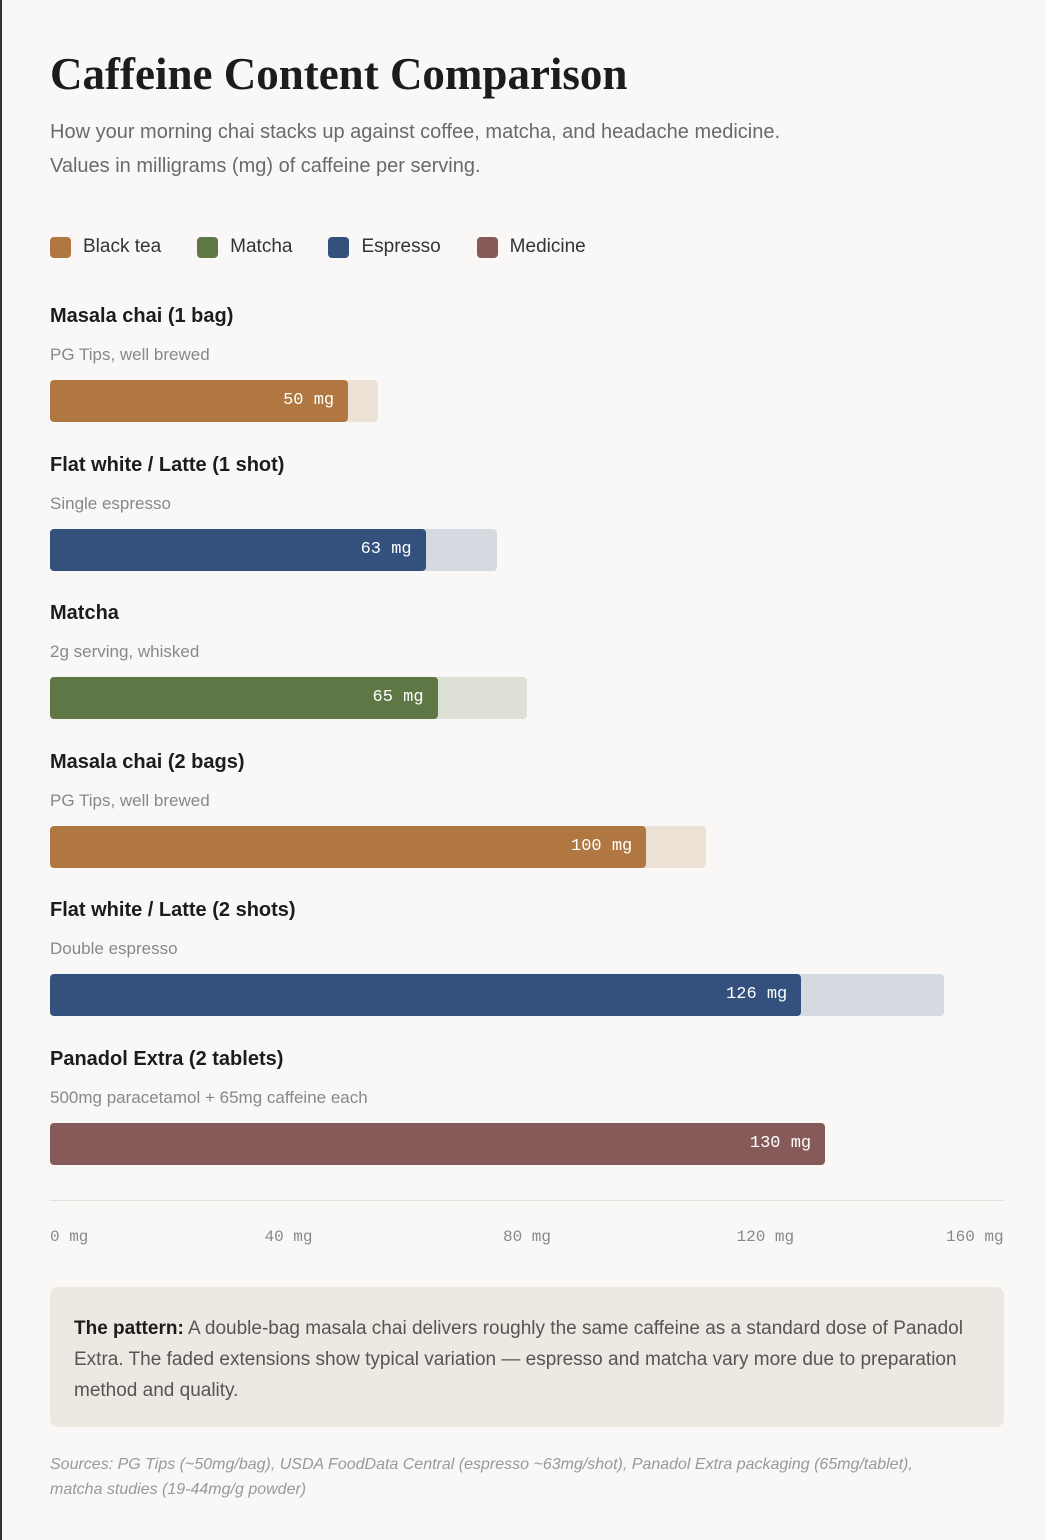 Image resolution: width=1046 pixels, height=1540 pixels. I want to click on bar: 100 mg, so click(348, 846).